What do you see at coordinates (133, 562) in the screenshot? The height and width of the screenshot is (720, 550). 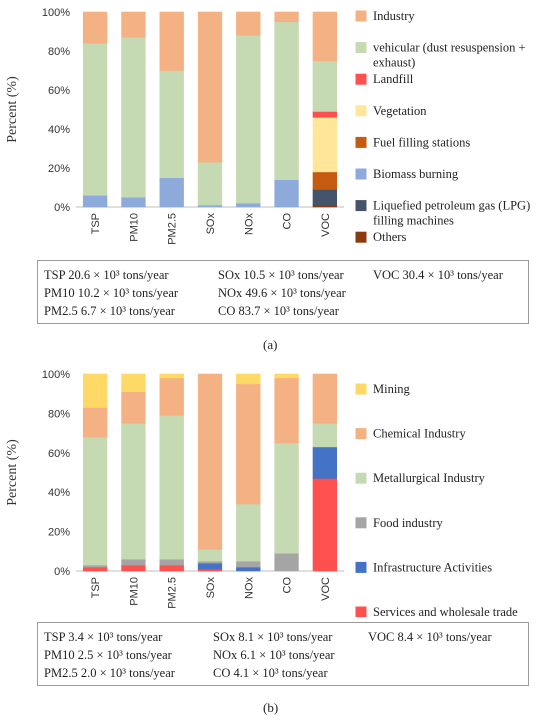 I see `b-bar-pm10-food-industry` at bounding box center [133, 562].